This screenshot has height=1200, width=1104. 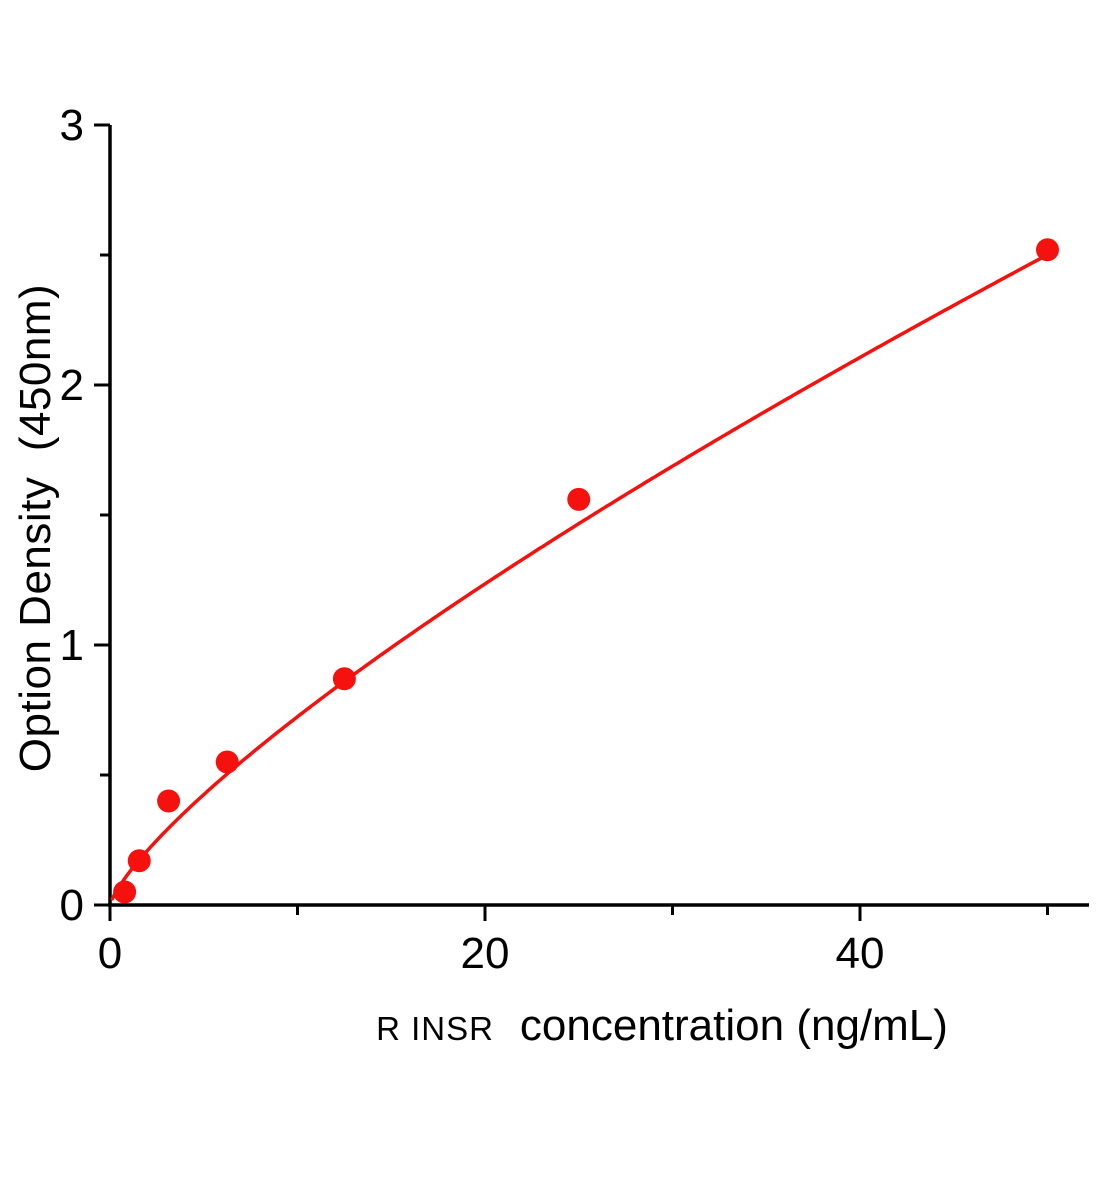 I want to click on y-tick-label: 2, so click(x=72, y=385).